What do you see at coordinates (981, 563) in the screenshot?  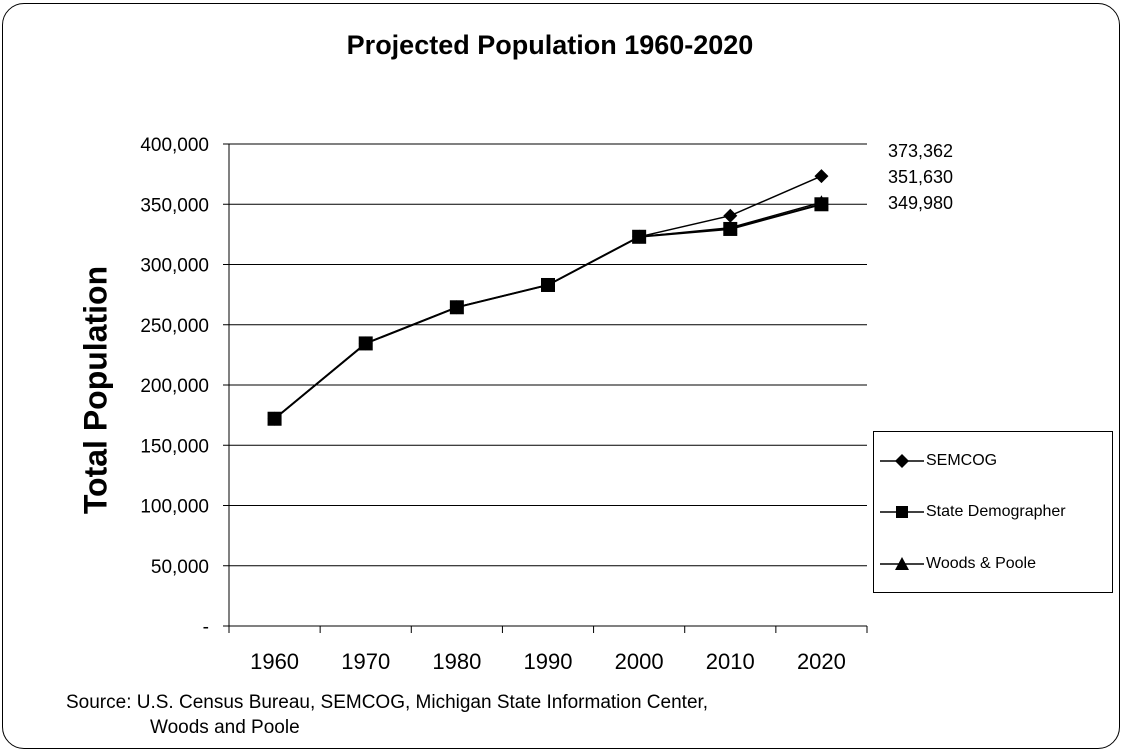 I see `legend-label: Woods & Poole` at bounding box center [981, 563].